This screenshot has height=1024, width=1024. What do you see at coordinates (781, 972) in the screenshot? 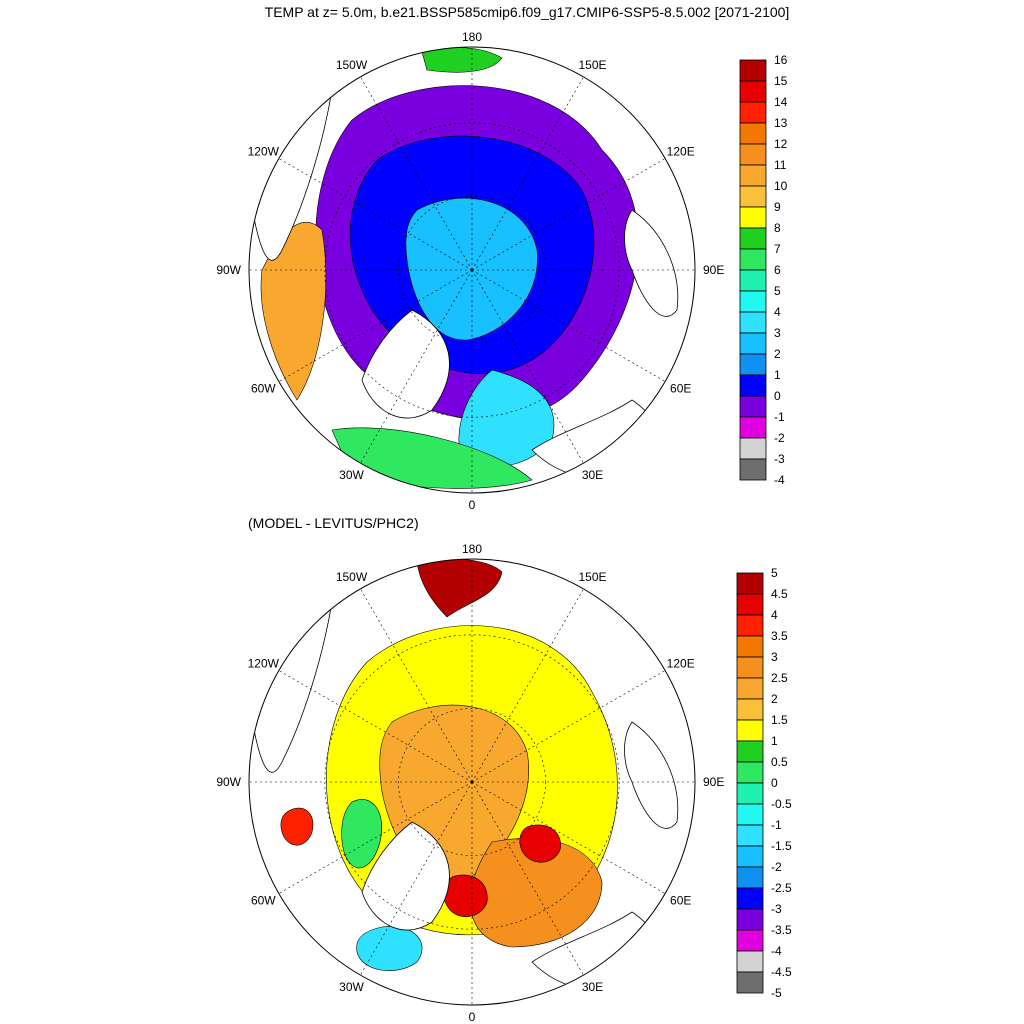
I see `colorbar-label: -4.5` at bounding box center [781, 972].